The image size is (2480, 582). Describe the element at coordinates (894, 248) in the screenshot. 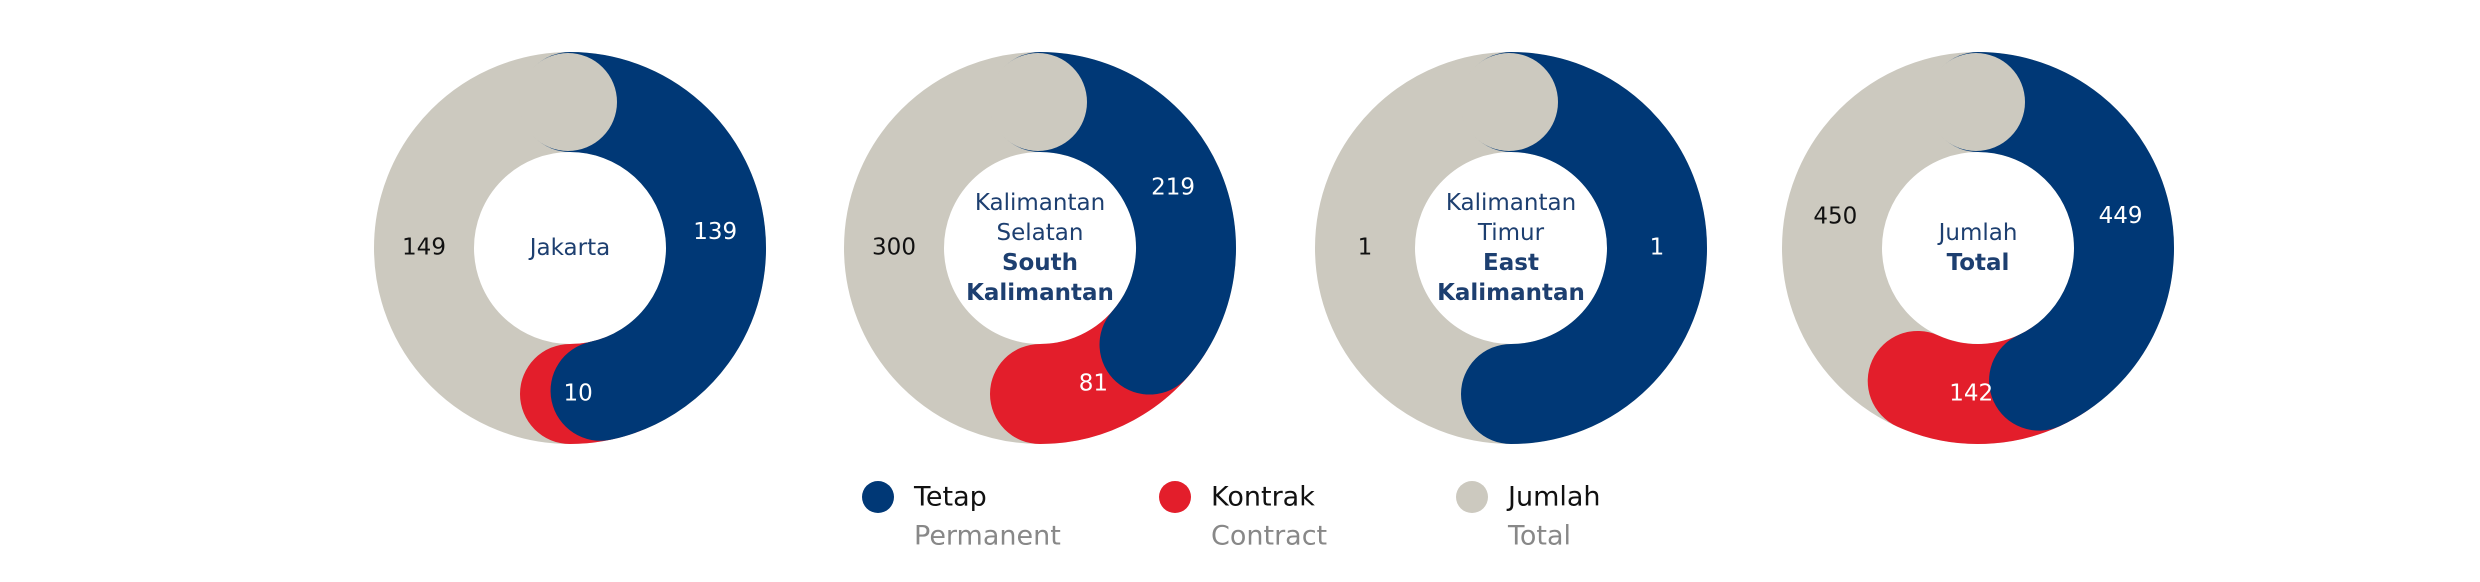

I see `data-label: 300` at that location.